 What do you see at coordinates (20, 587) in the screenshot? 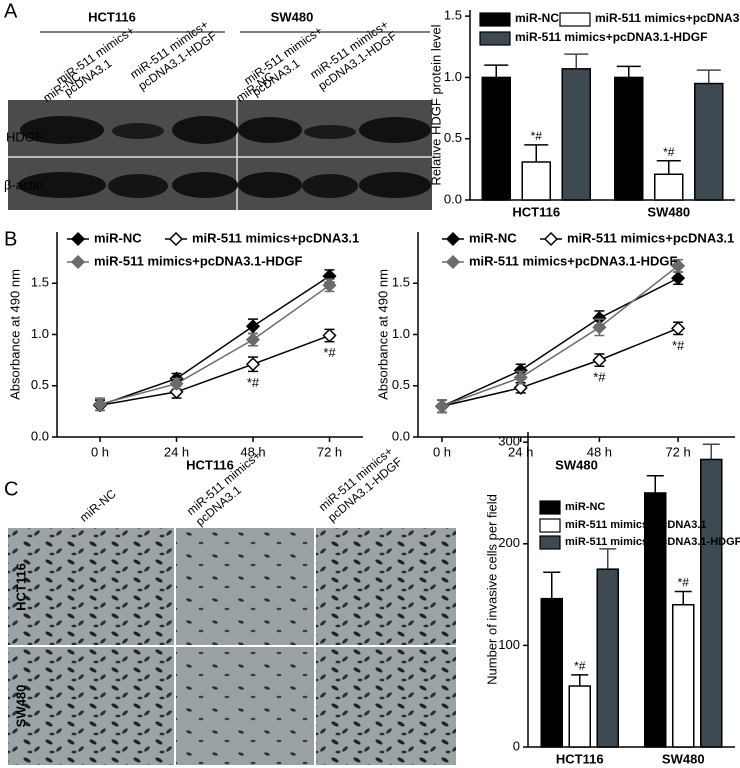
I see `micrograph-row-label: HCT116` at bounding box center [20, 587].